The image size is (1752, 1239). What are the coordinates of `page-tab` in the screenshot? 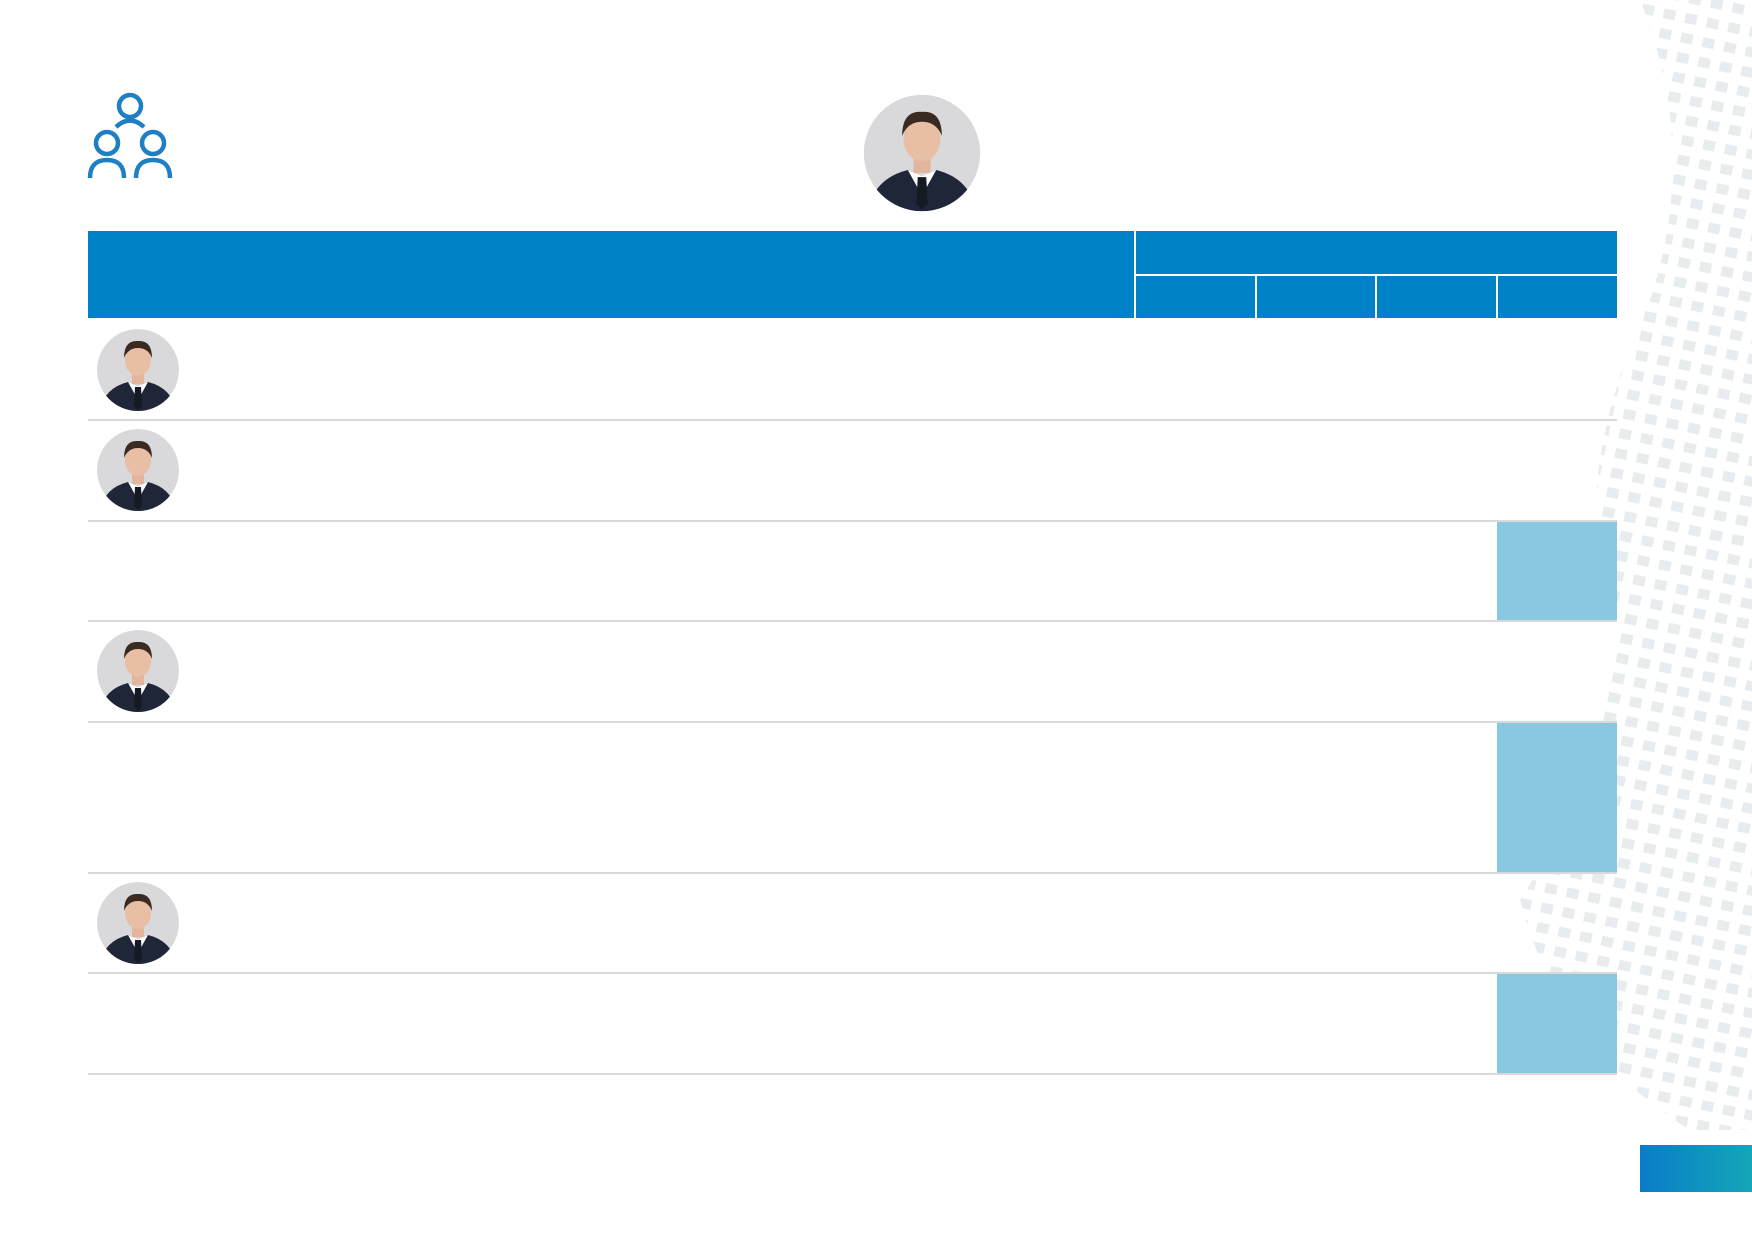 It's located at (1696, 1168).